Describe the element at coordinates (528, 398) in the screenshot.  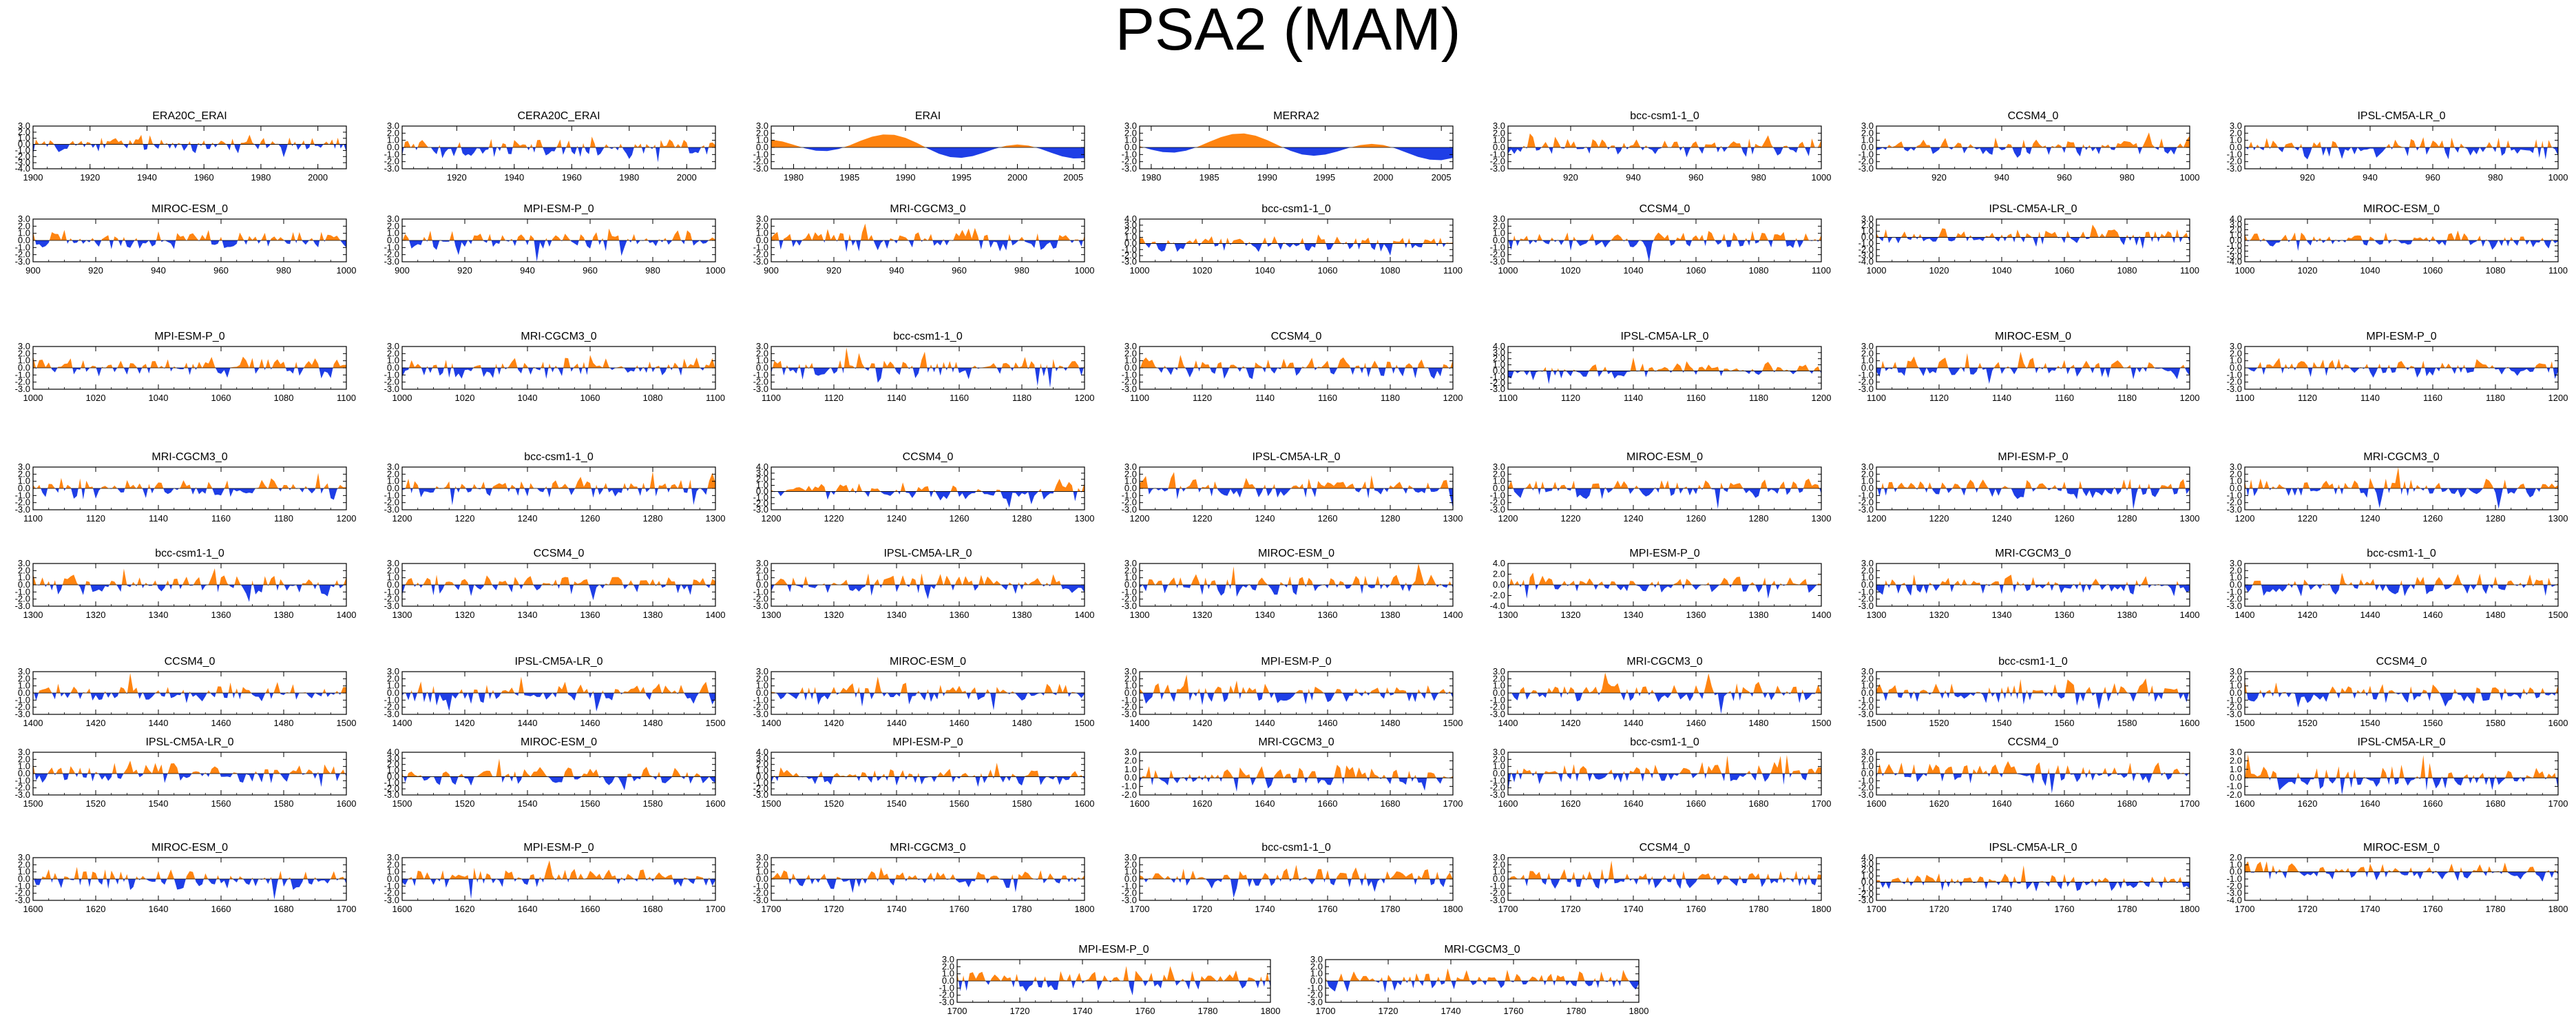
I see `x-tick-label: 1040` at that location.